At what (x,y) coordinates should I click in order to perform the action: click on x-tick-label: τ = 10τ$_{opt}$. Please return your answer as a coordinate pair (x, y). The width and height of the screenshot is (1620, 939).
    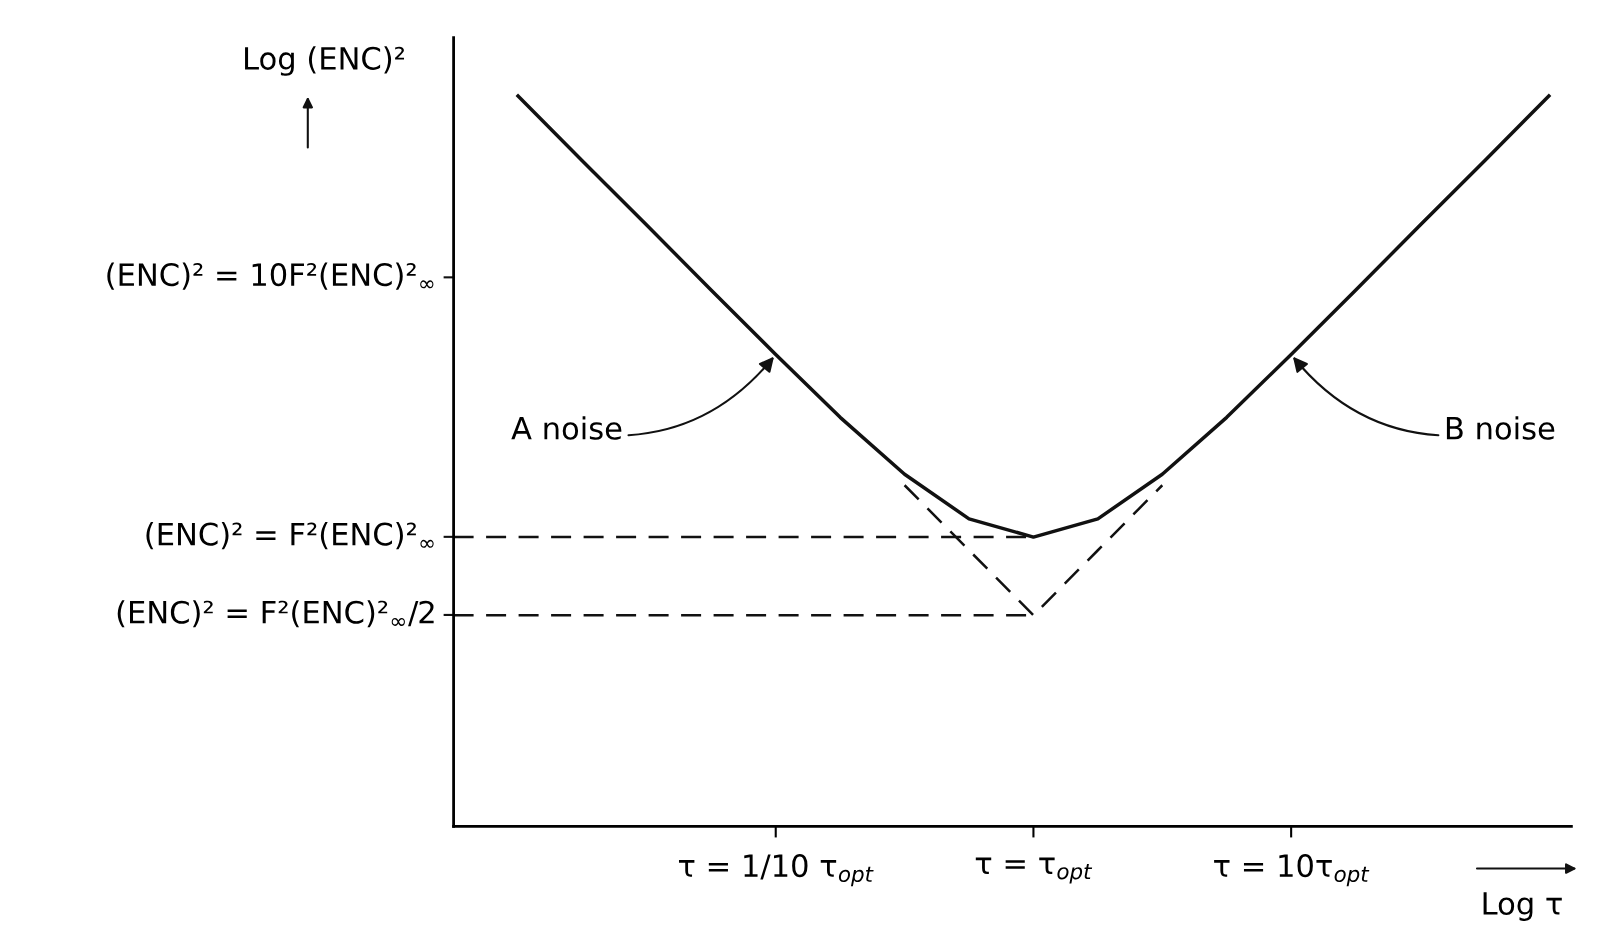
    Looking at the image, I should click on (1292, 870).